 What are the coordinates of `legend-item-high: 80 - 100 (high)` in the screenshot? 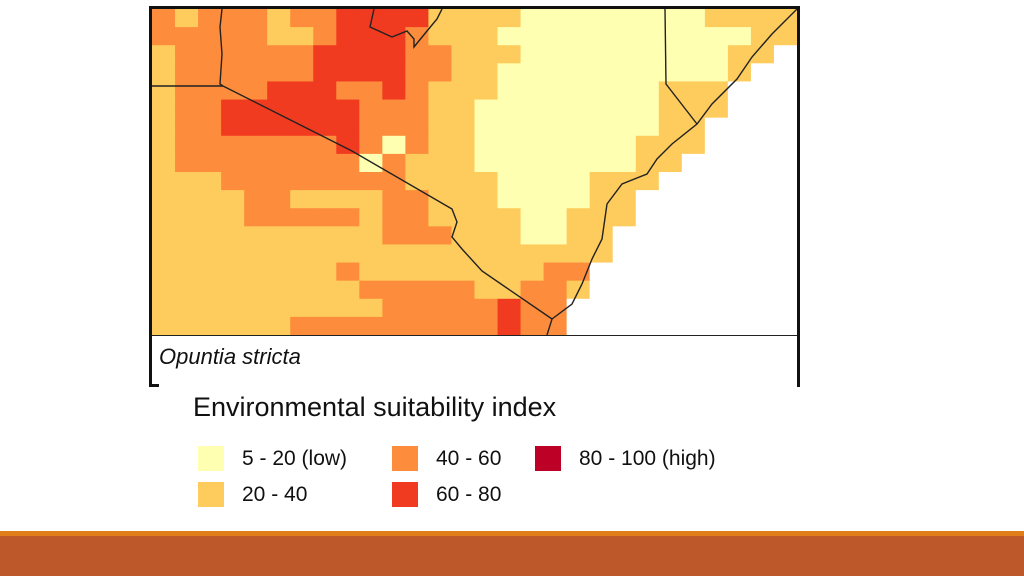 It's located at (625, 458).